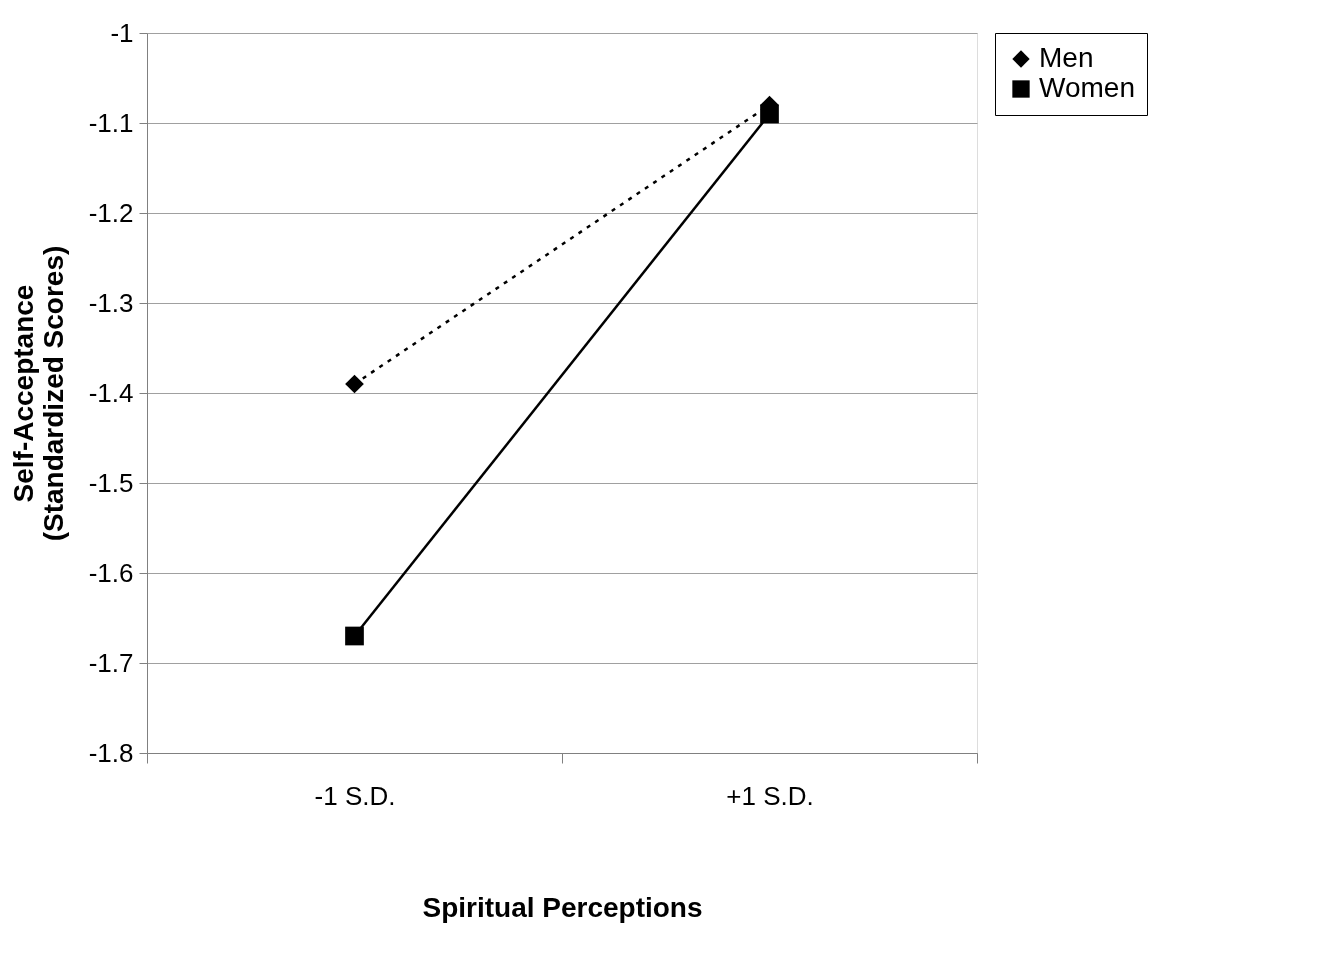 This screenshot has width=1342, height=977. What do you see at coordinates (562, 907) in the screenshot?
I see `x-axis-title: Spiritual Perceptions` at bounding box center [562, 907].